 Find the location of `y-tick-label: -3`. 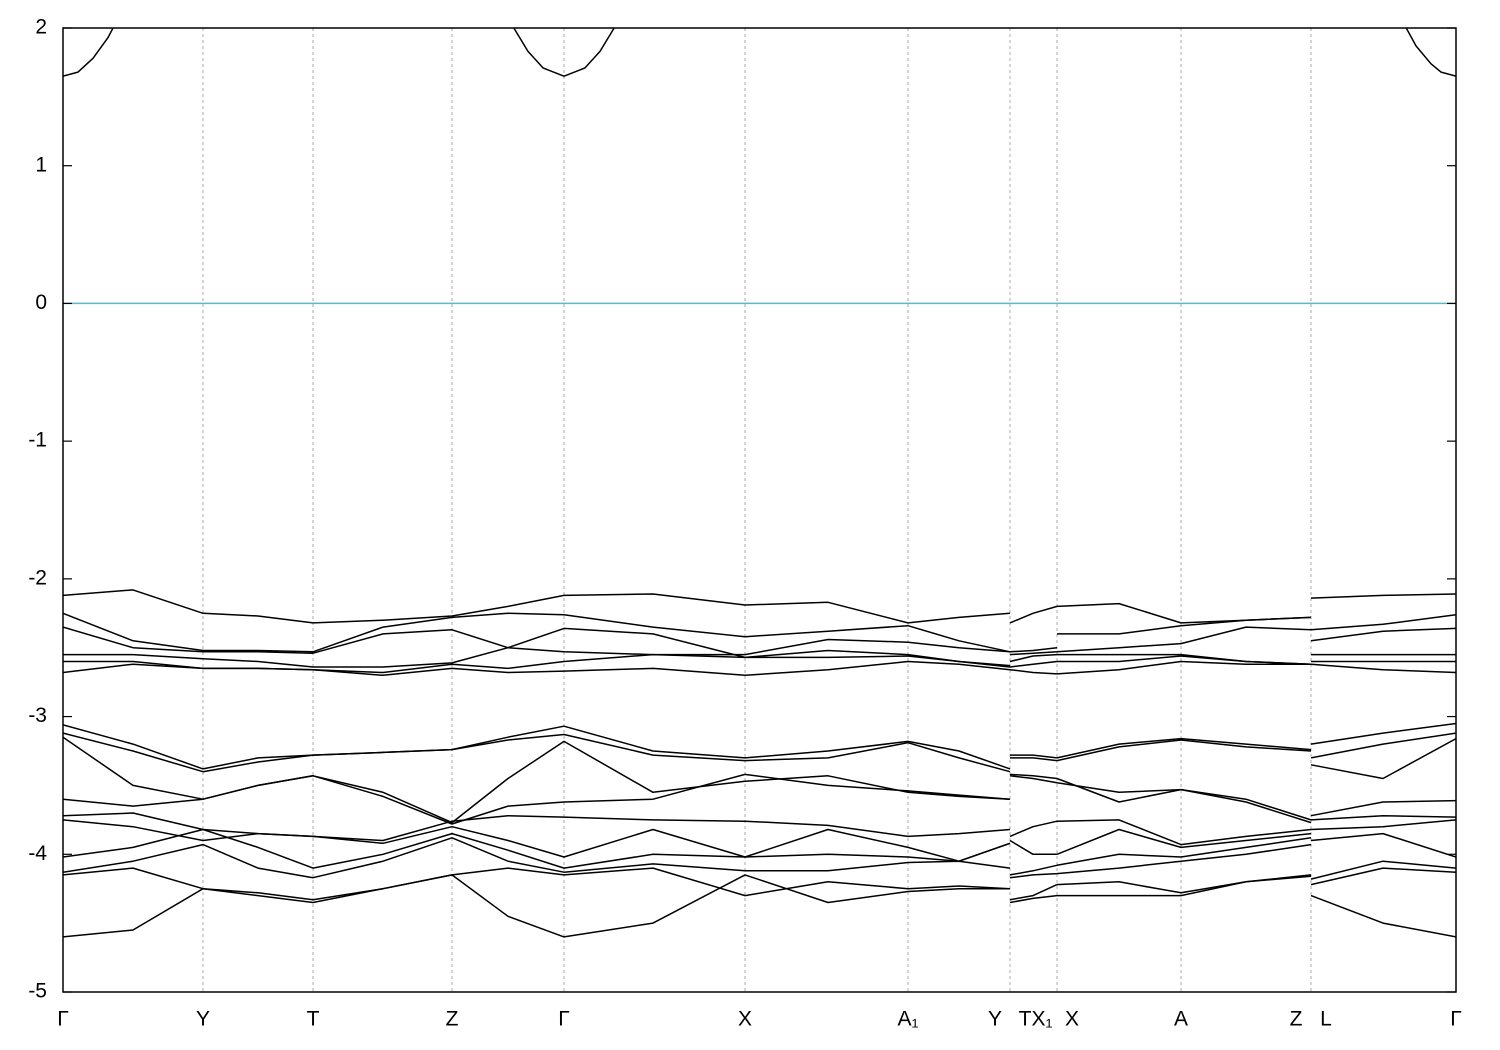

y-tick-label: -3 is located at coordinates (37, 715).